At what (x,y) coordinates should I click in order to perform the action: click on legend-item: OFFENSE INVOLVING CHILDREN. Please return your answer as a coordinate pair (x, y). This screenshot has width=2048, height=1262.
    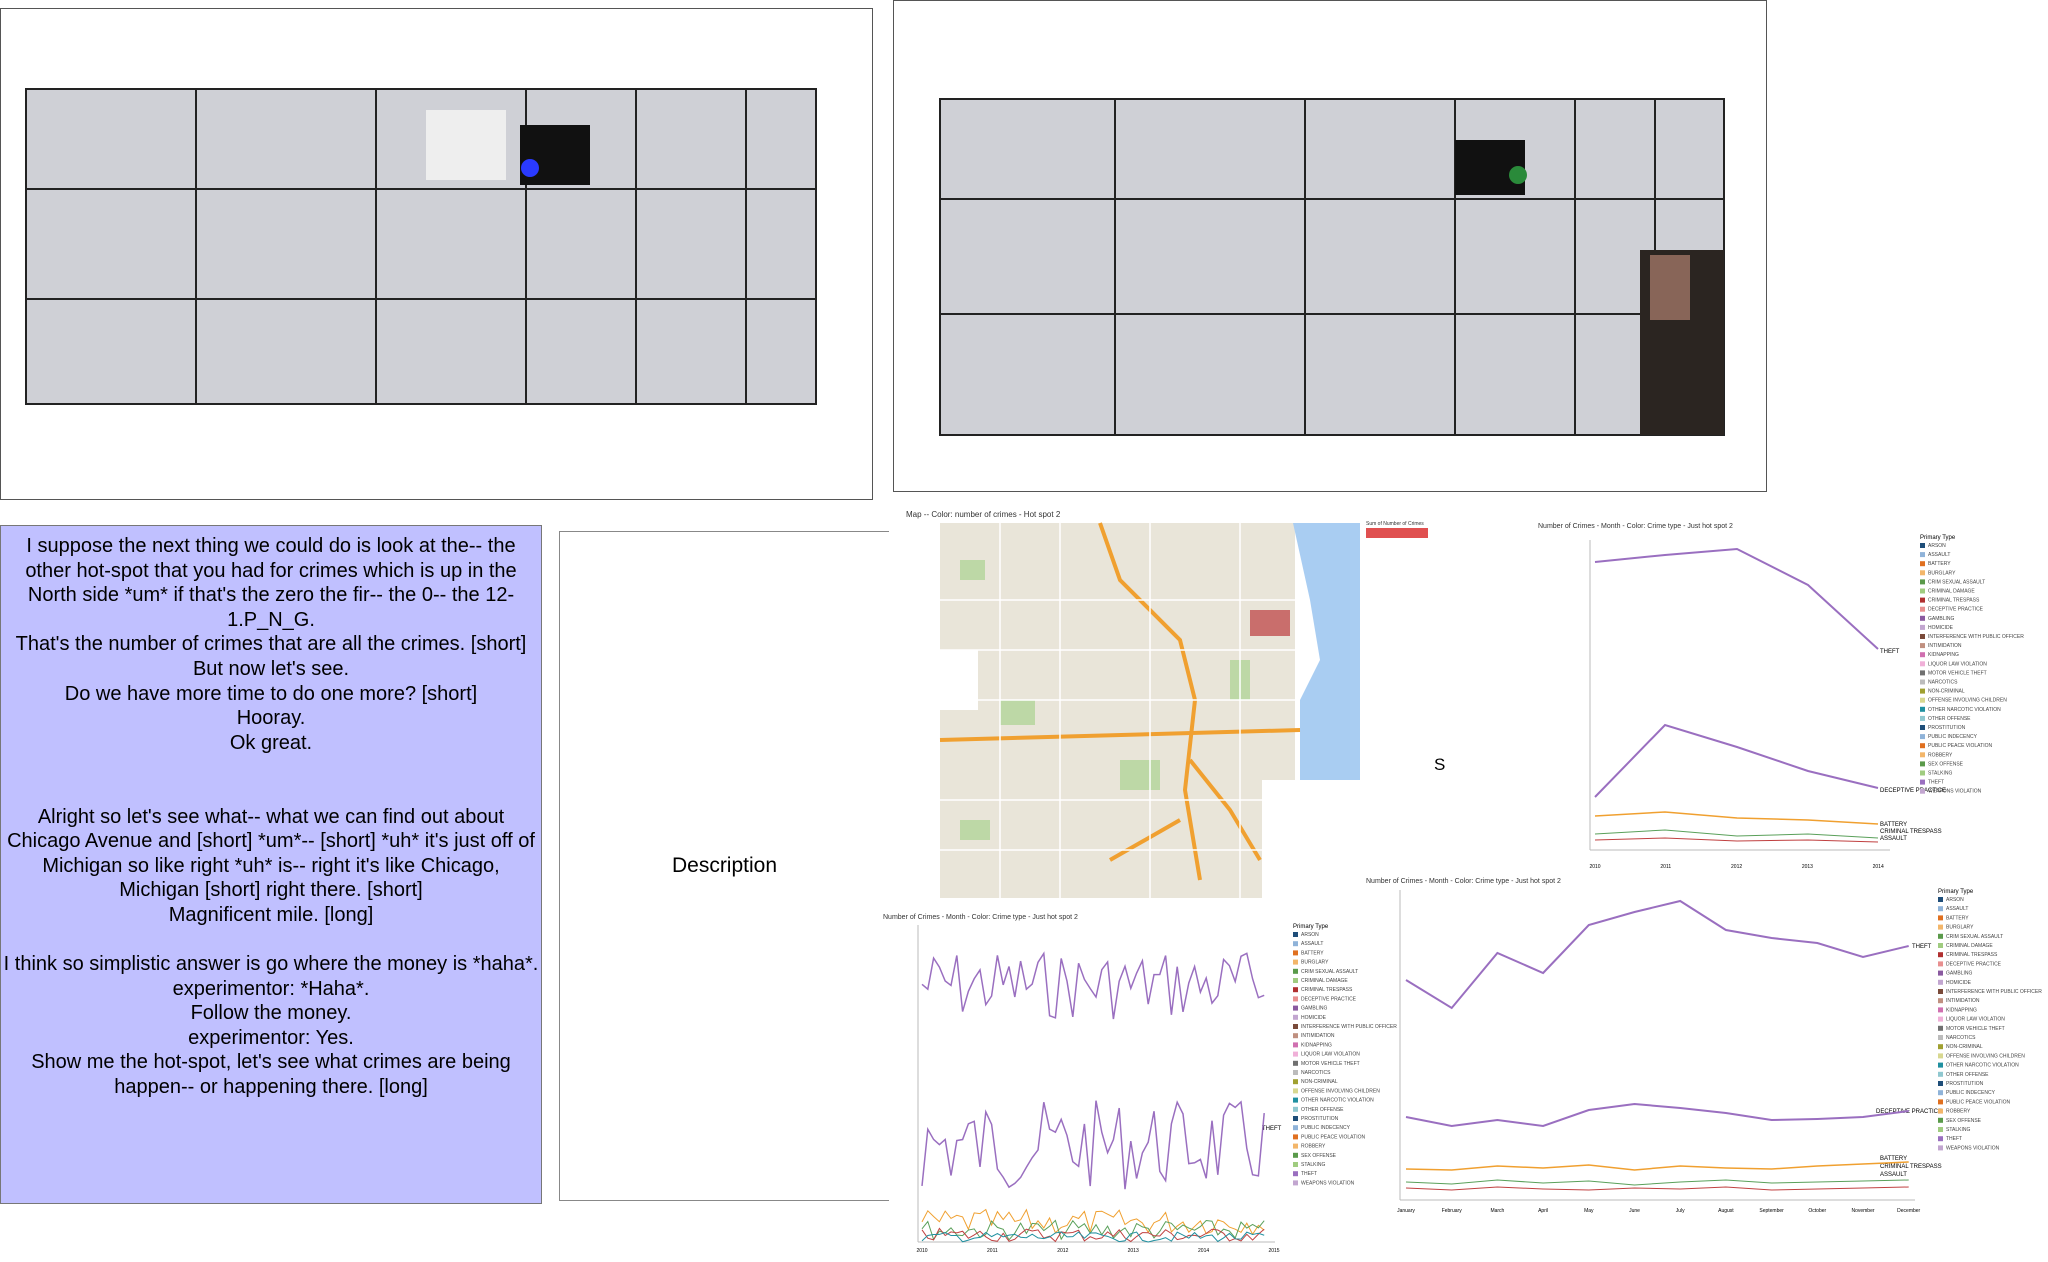
    Looking at the image, I should click on (1967, 701).